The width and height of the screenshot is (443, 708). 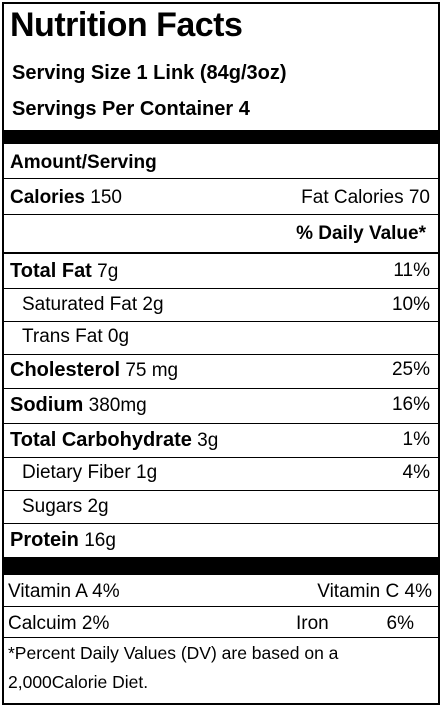 What do you see at coordinates (117, 405) in the screenshot?
I see `sodium-amount: 380mg` at bounding box center [117, 405].